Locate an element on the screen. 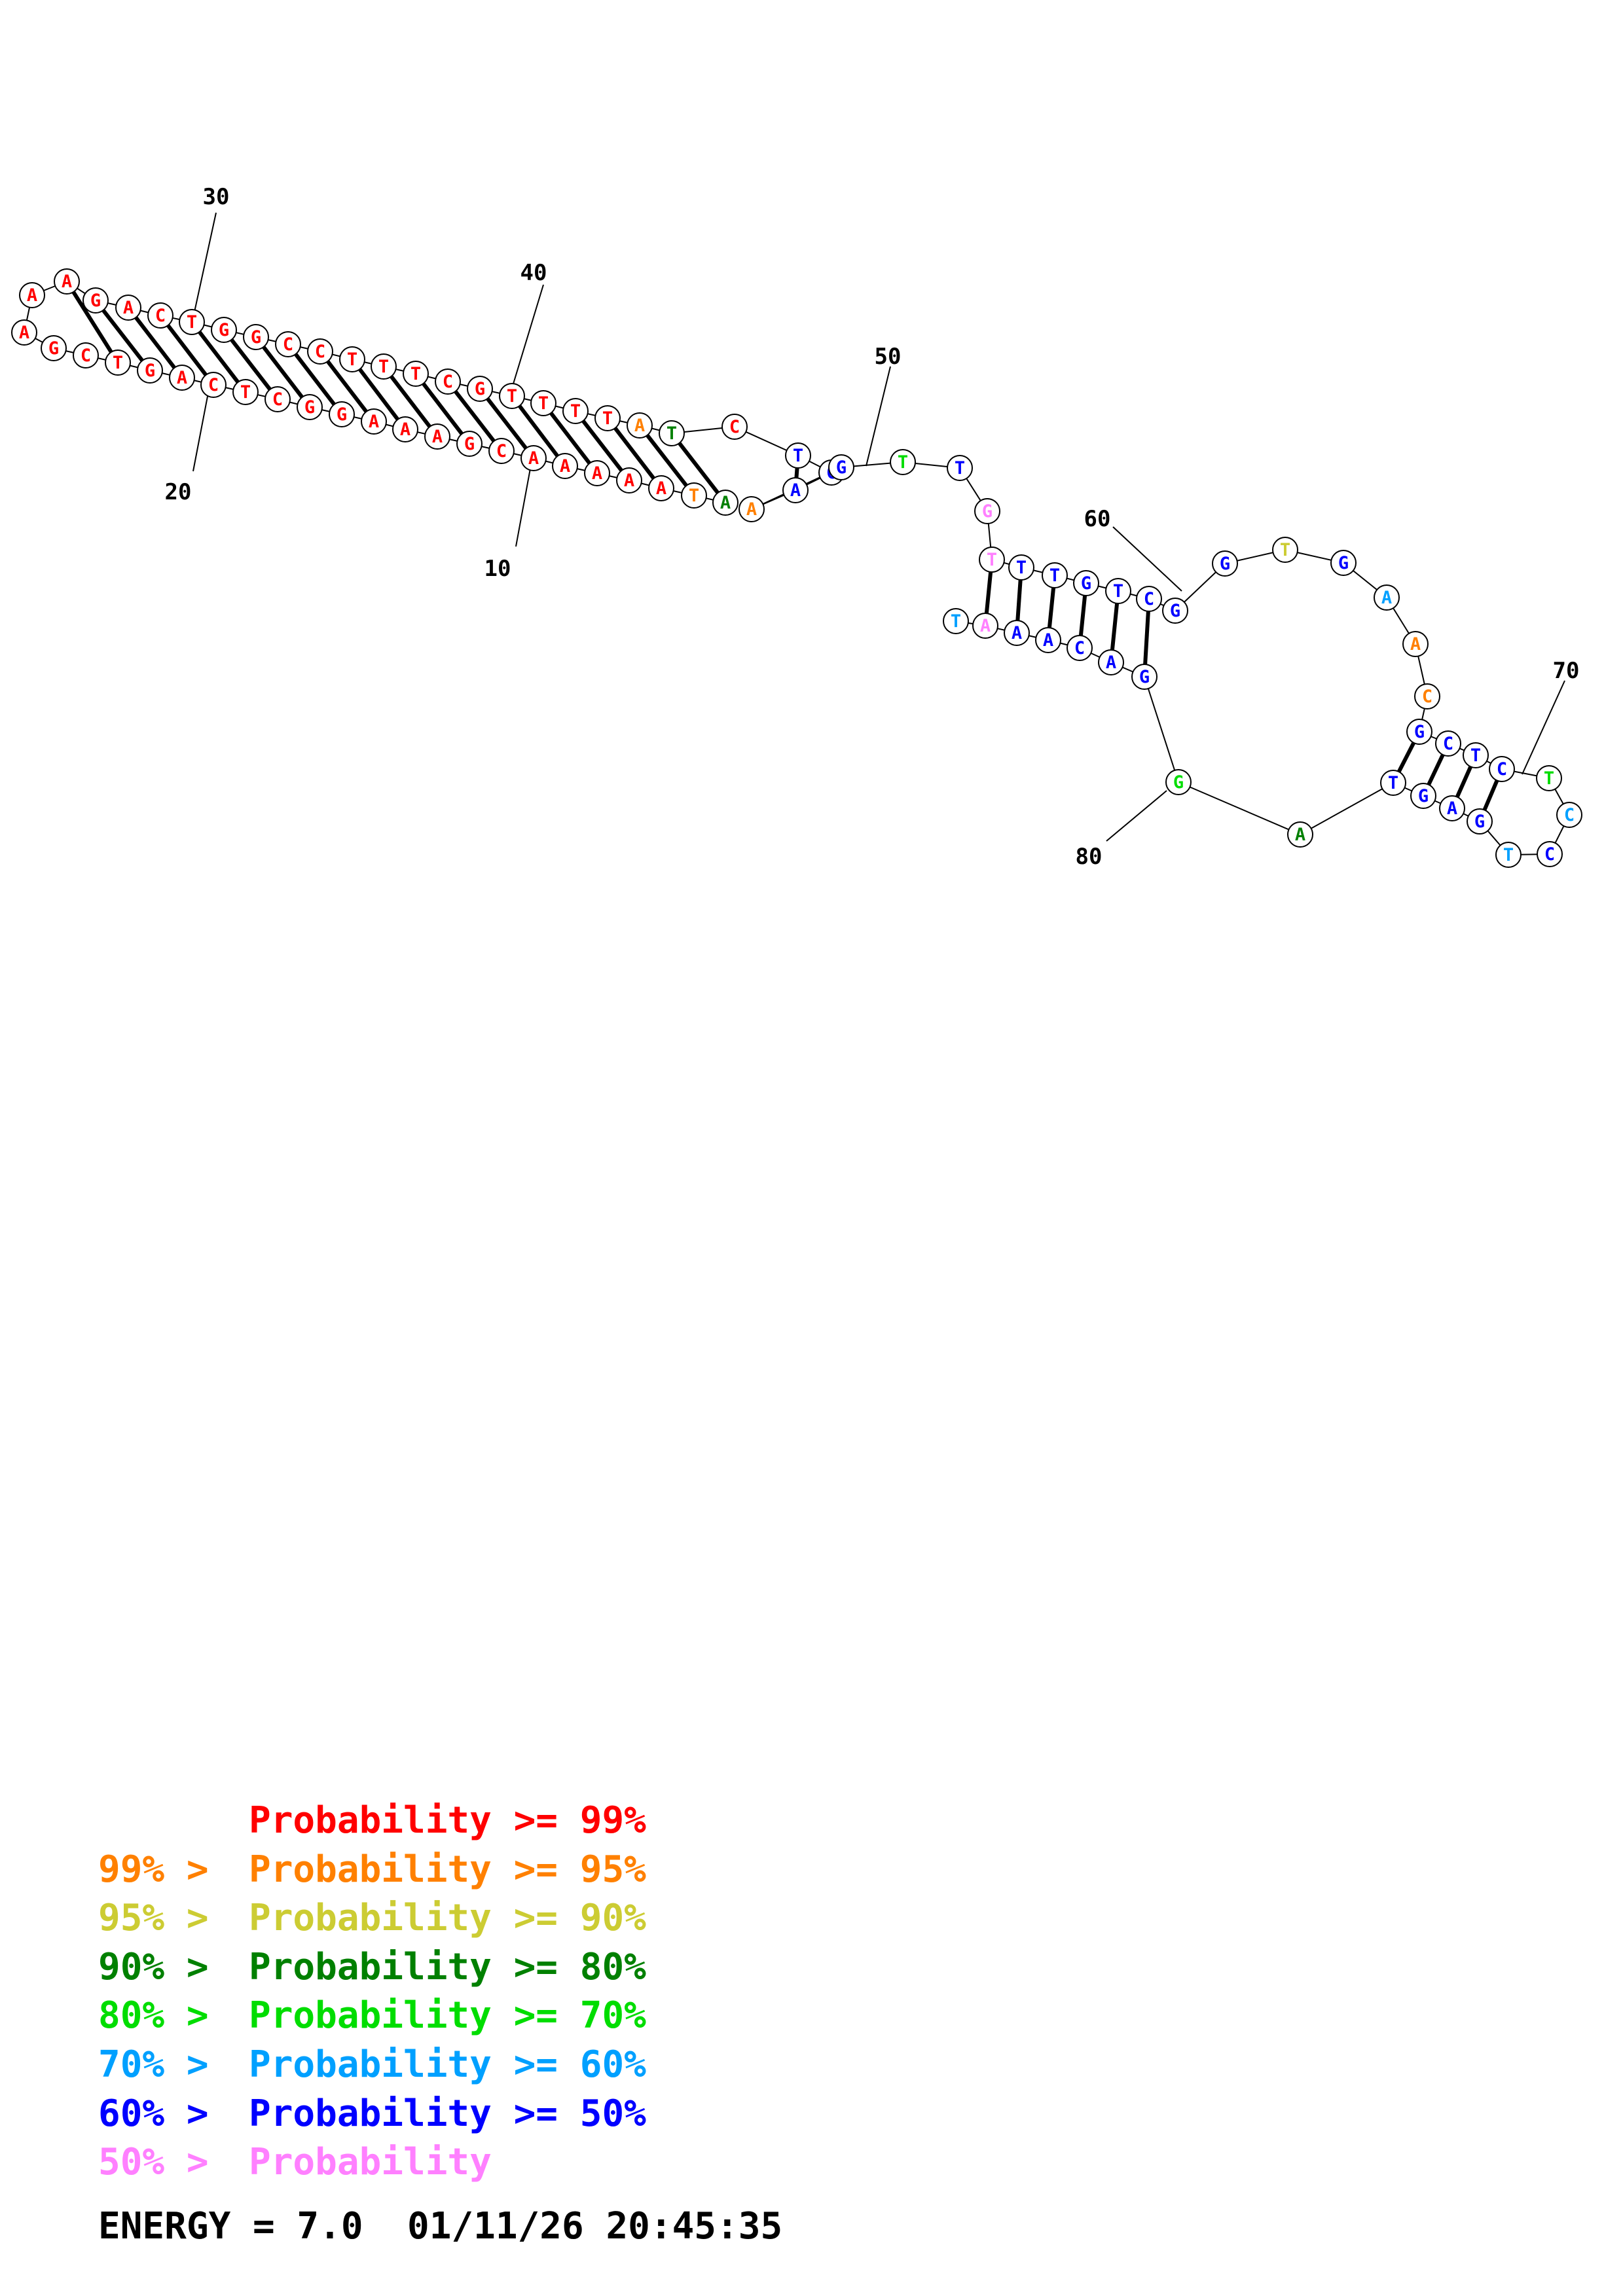  nucleotide-25: A is located at coordinates (67, 281).